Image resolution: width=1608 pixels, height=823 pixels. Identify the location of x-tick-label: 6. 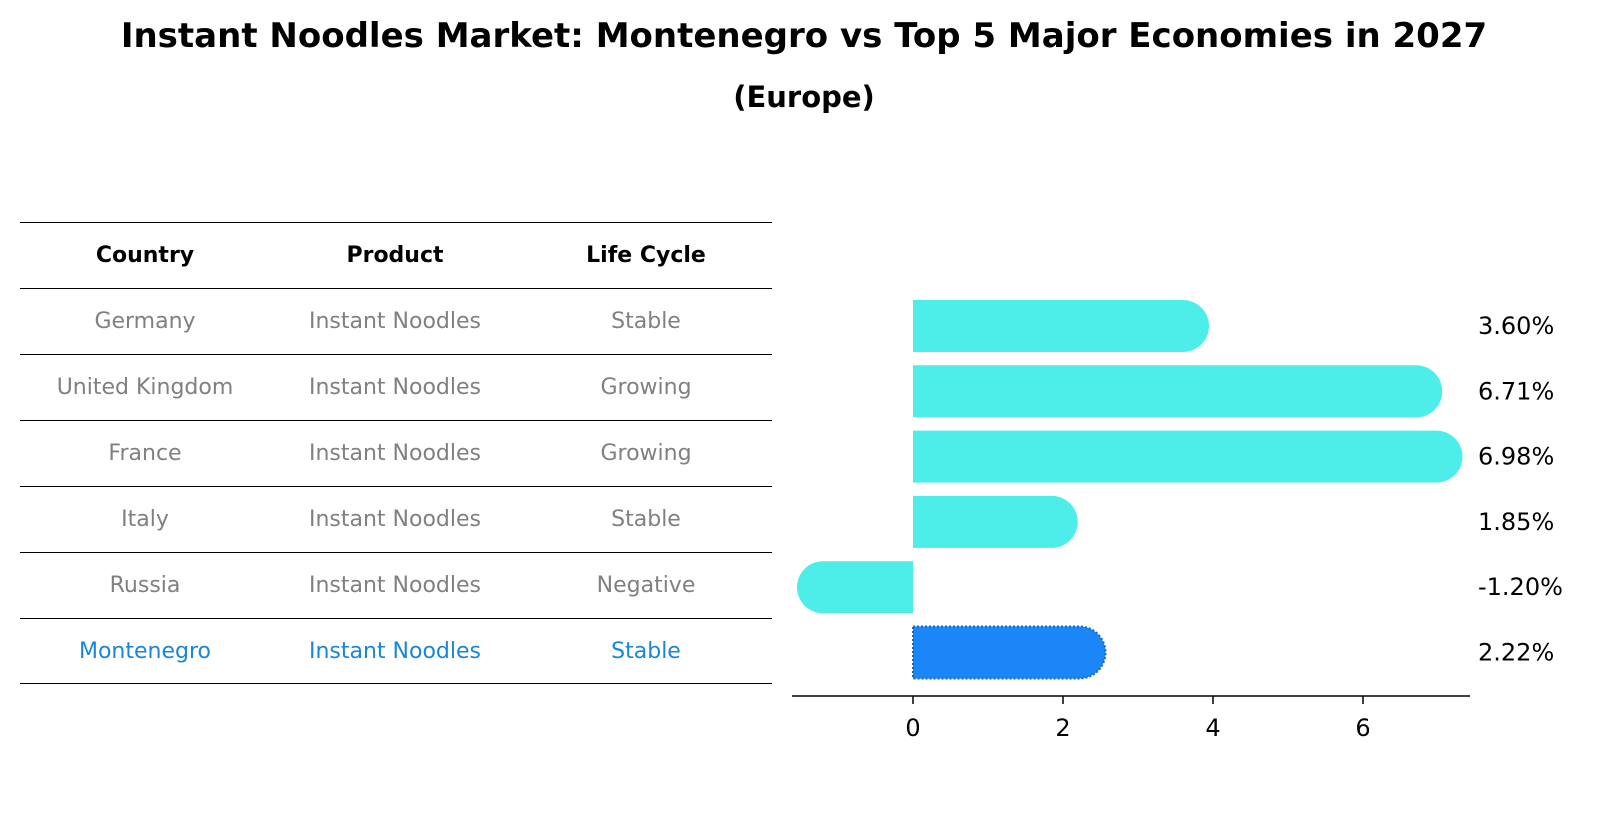
(1362, 728).